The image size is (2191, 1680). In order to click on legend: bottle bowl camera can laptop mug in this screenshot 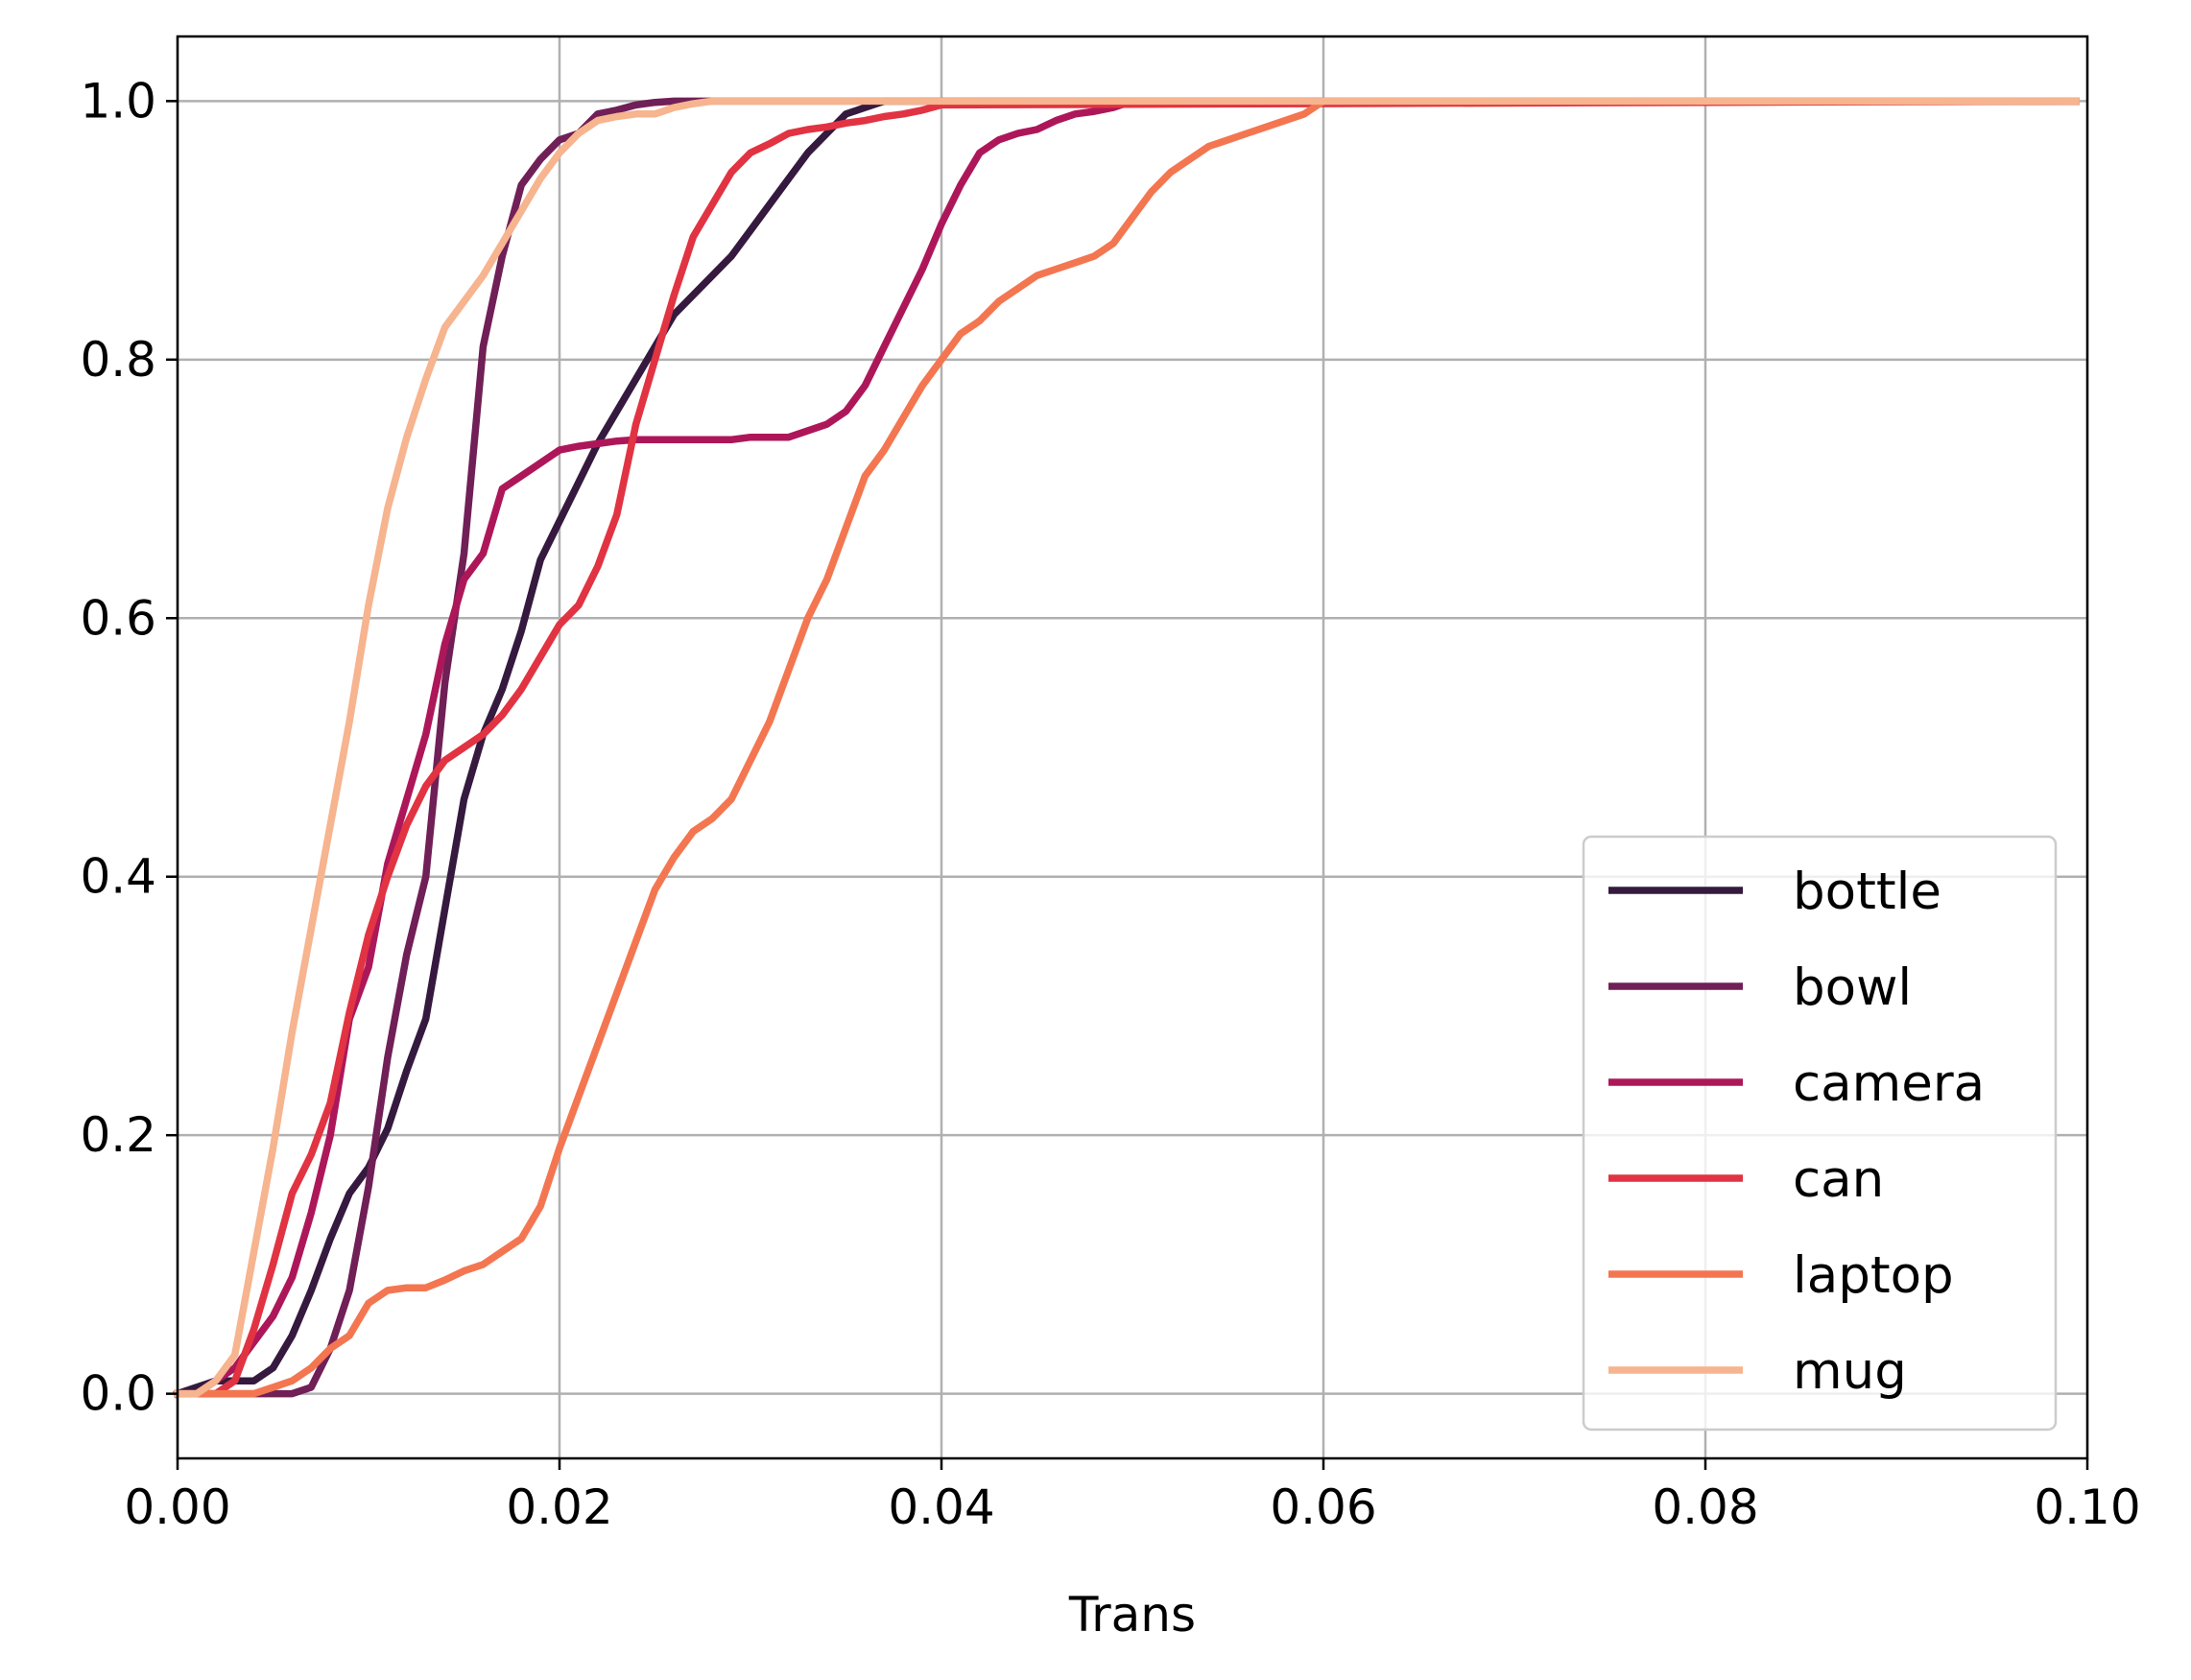, I will do `click(1820, 1133)`.